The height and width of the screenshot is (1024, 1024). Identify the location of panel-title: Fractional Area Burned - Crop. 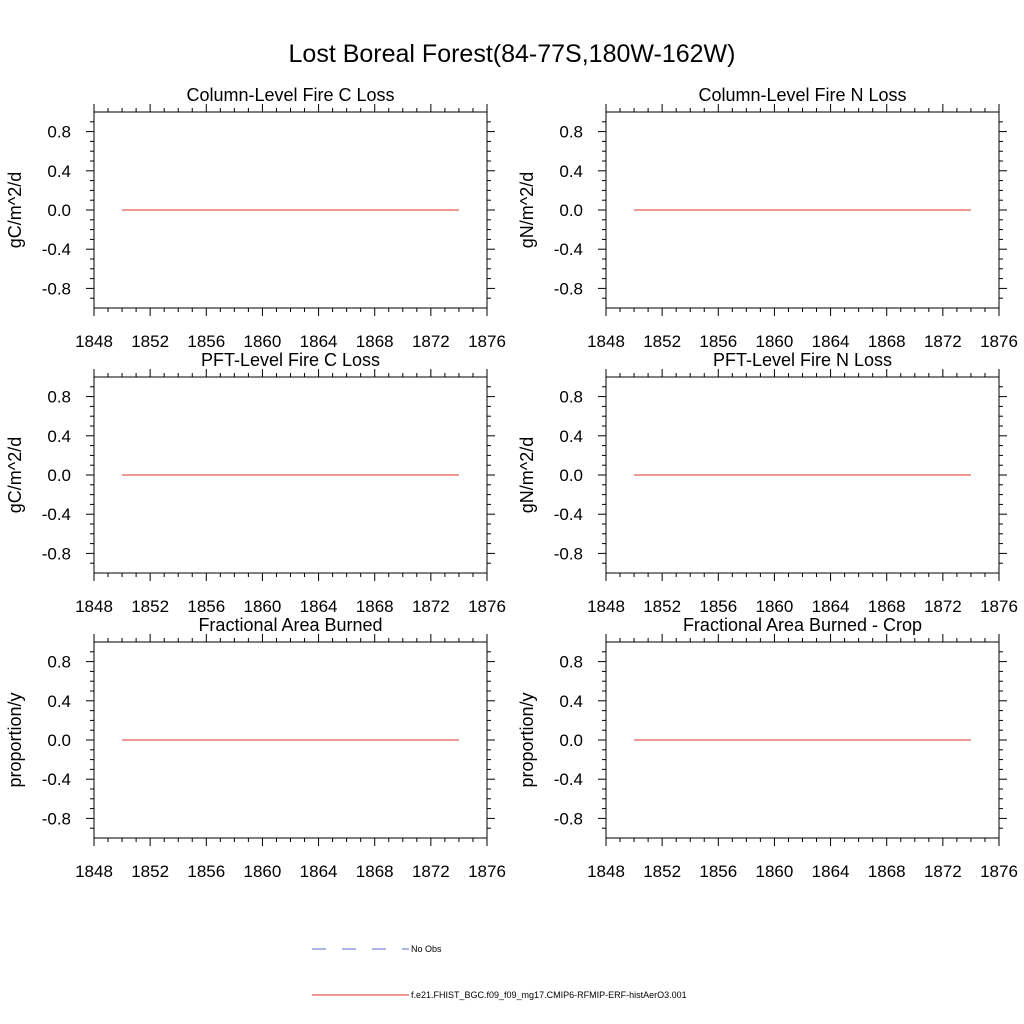
(802, 625).